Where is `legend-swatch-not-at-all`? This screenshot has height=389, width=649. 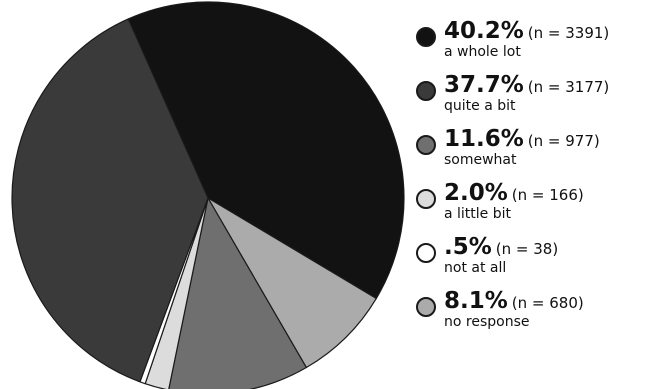 legend-swatch-not-at-all is located at coordinates (426, 253).